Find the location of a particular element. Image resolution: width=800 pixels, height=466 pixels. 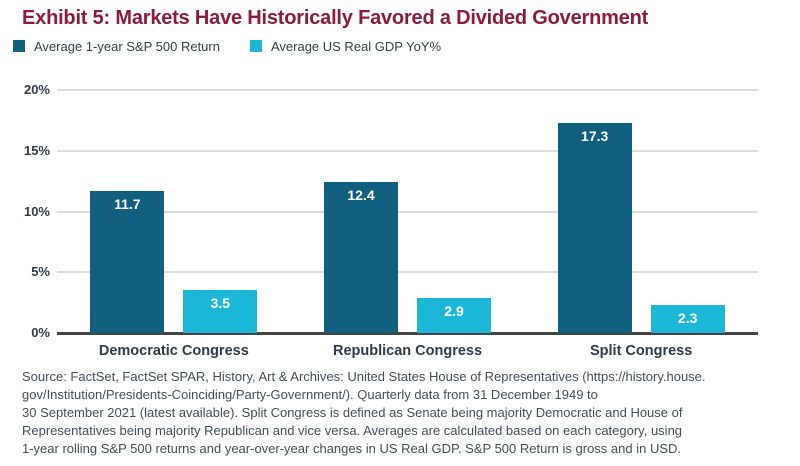

legend-label-gdp-yoy: Average US Real GDP YoY% is located at coordinates (356, 46).